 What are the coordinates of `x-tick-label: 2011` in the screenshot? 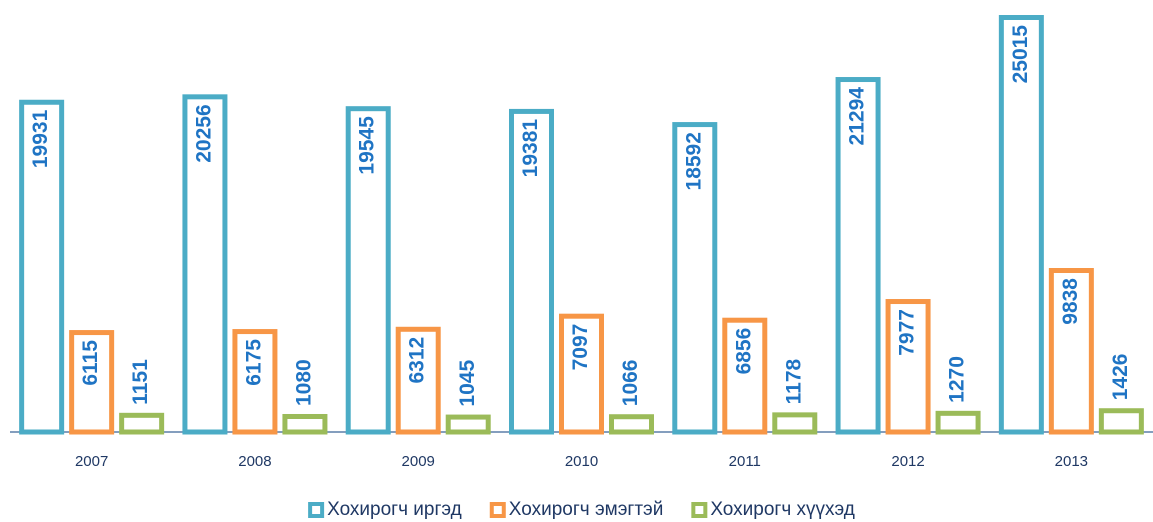 It's located at (745, 461).